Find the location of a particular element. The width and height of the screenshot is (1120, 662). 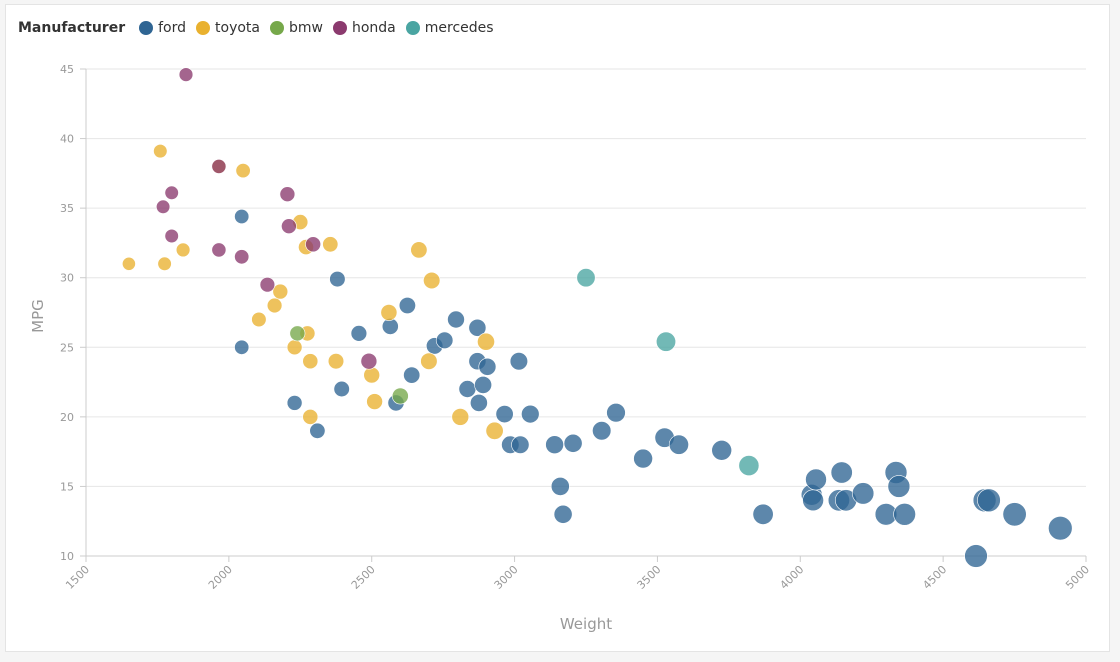

legend-swatch is located at coordinates (412, 28).